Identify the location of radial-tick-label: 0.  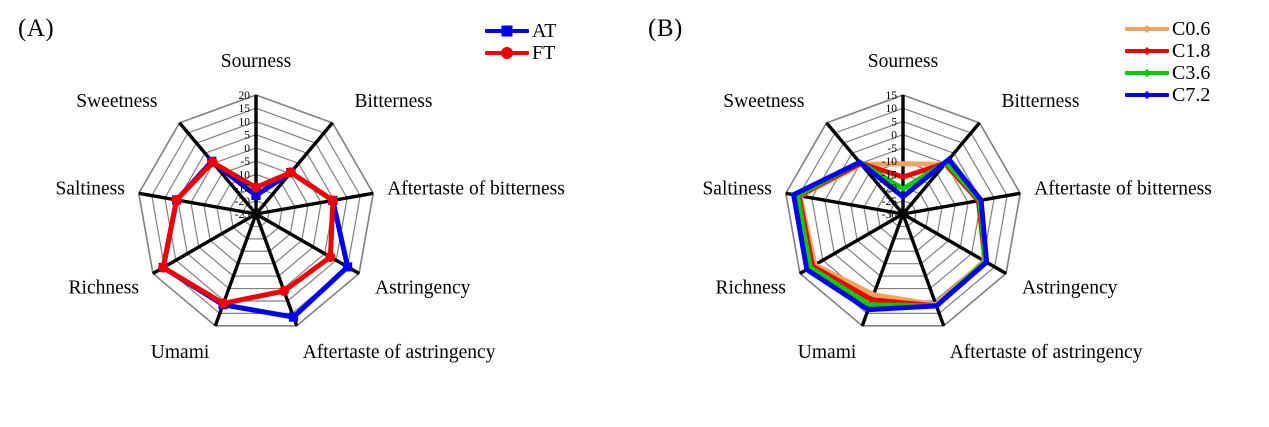
(894, 136).